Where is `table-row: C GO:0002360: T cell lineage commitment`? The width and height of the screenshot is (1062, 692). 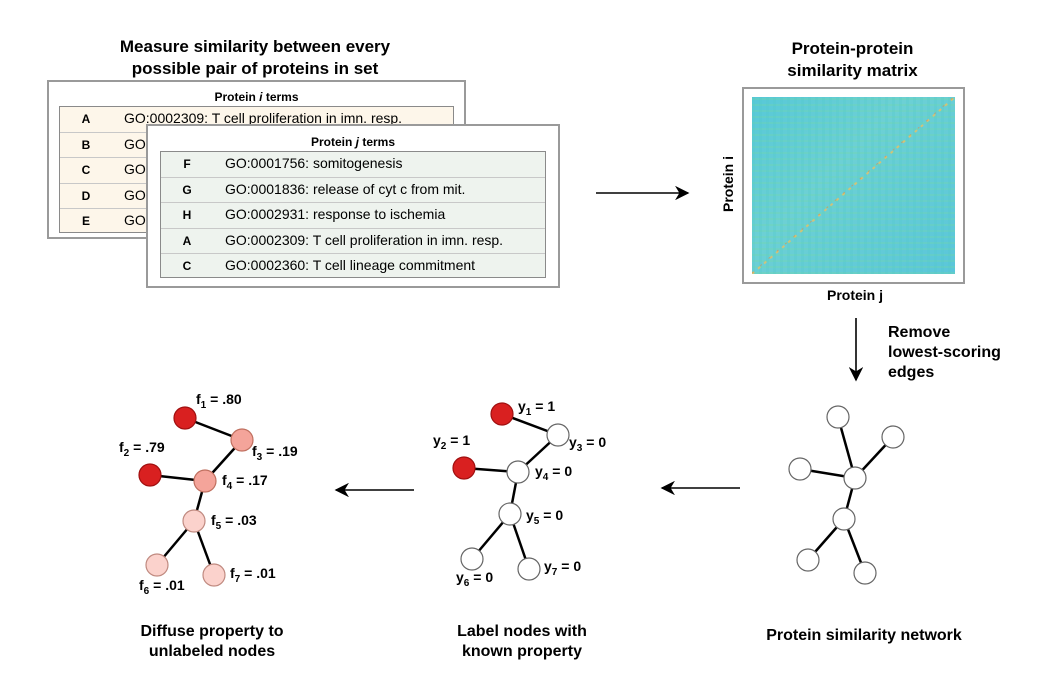 table-row: C GO:0002360: T cell lineage commitment is located at coordinates (353, 266).